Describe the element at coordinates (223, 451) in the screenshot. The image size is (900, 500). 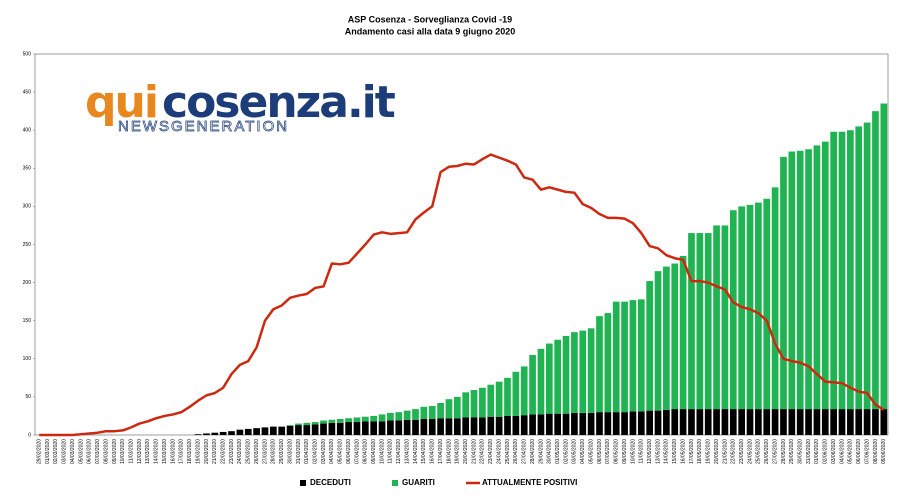
I see `x-tick-label: 22/03/2020` at that location.